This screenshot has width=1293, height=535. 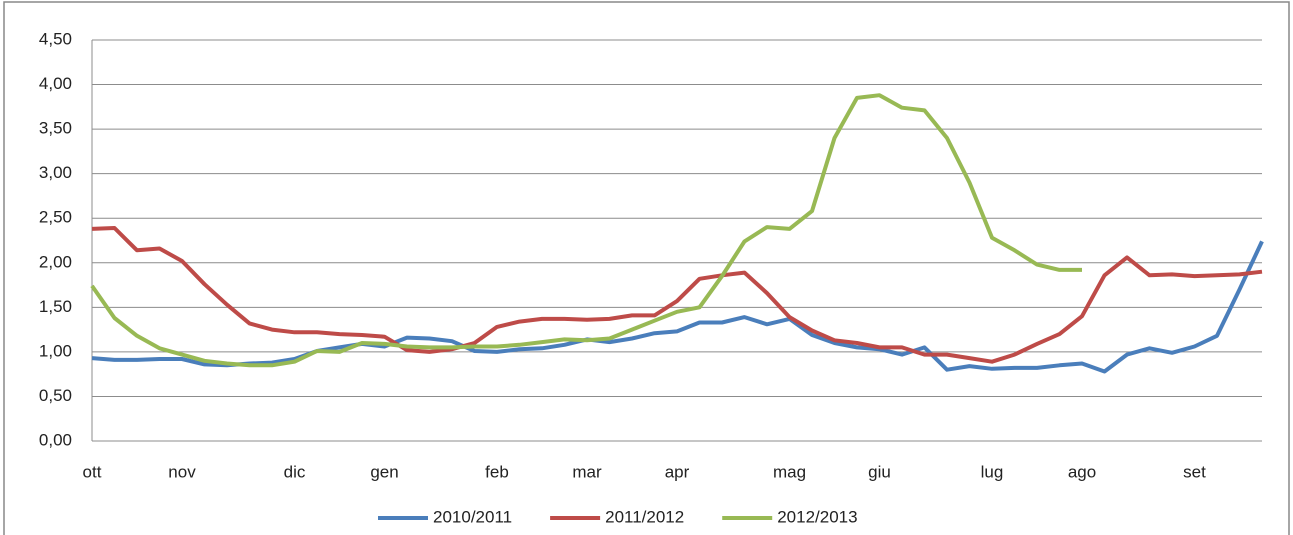 I want to click on x-tick-label: ago, so click(x=1082, y=471).